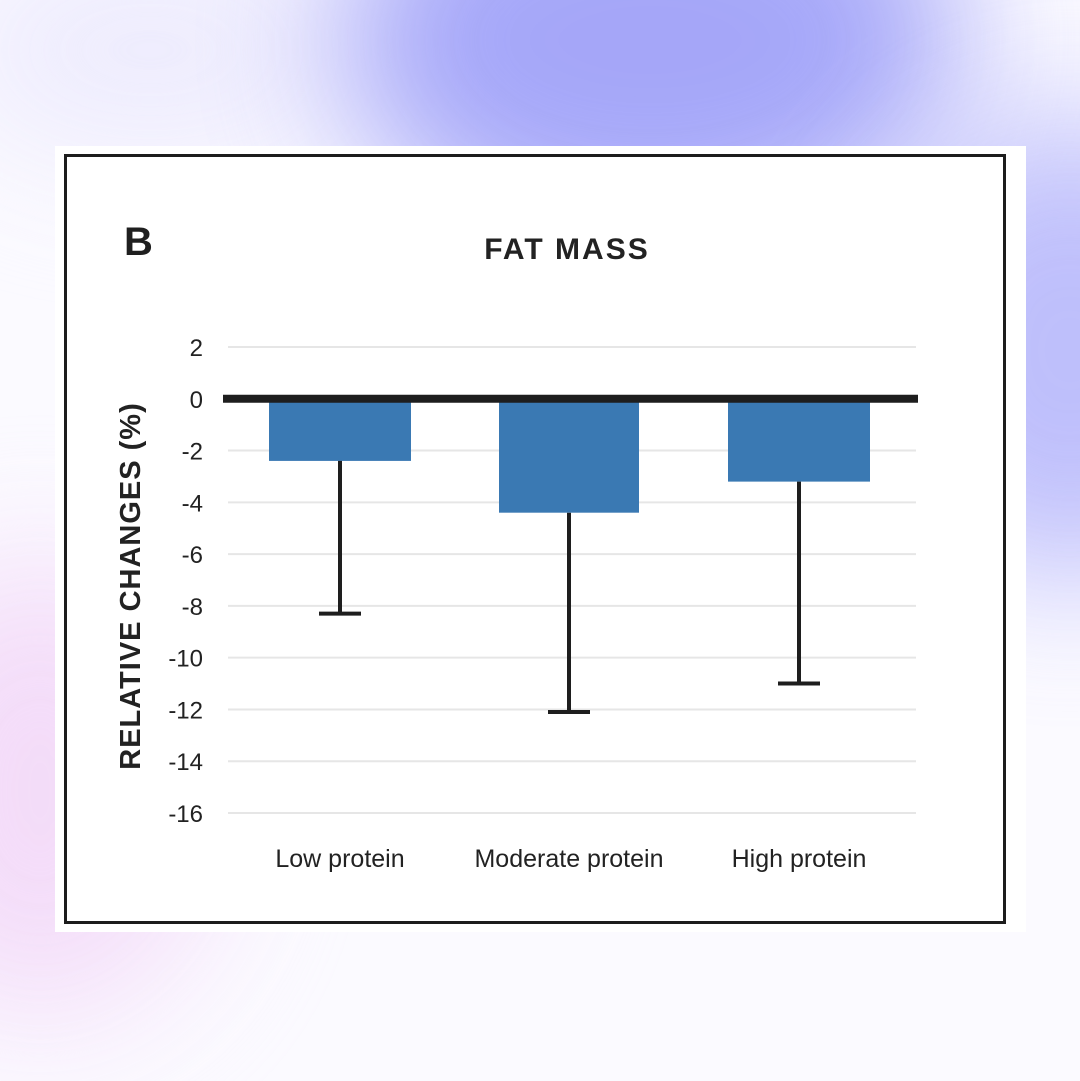 This screenshot has width=1080, height=1081. Describe the element at coordinates (185, 659) in the screenshot. I see `y-tick-label: -10` at that location.